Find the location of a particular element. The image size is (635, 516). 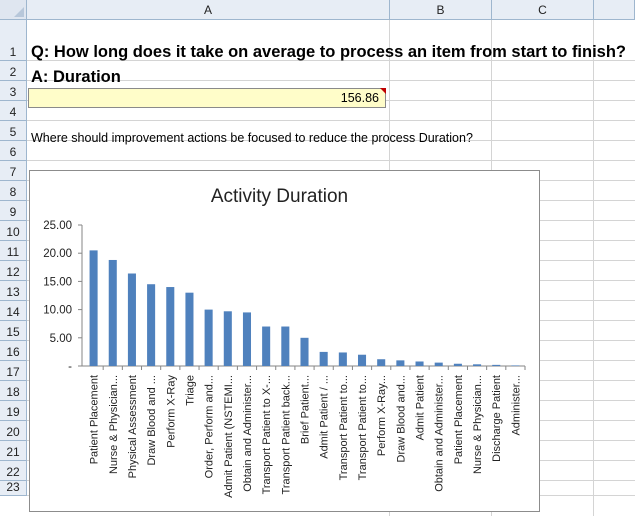

row-header-4: 4 is located at coordinates (13, 111).